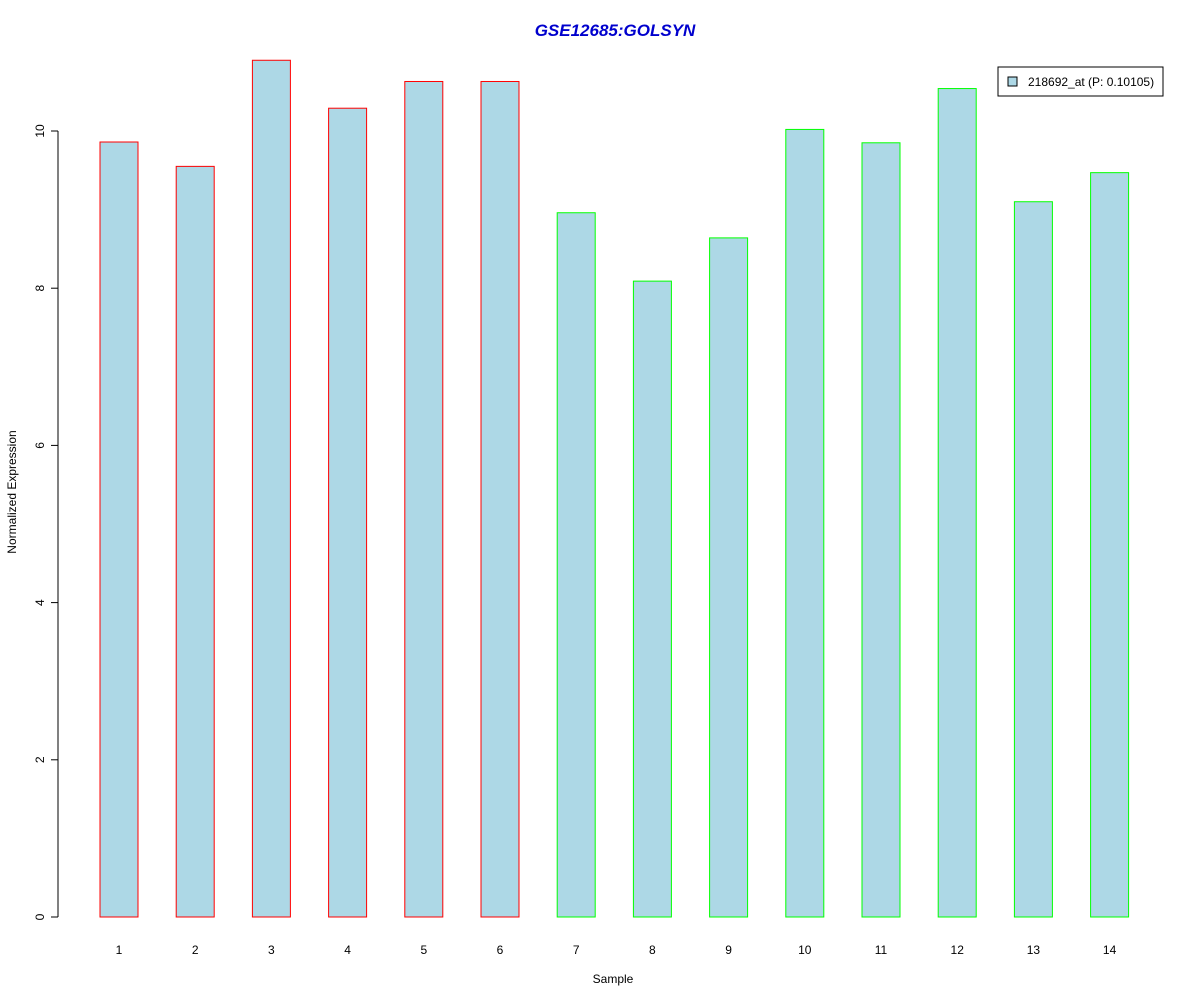 The width and height of the screenshot is (1200, 1000). I want to click on legend: 218692_at (P: 0.10105), so click(1080, 81).